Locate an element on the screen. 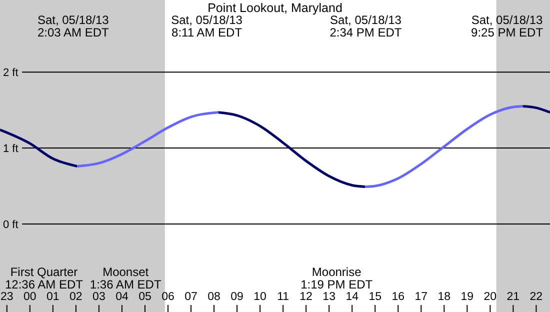  x-tick-label: 04 is located at coordinates (122, 297).